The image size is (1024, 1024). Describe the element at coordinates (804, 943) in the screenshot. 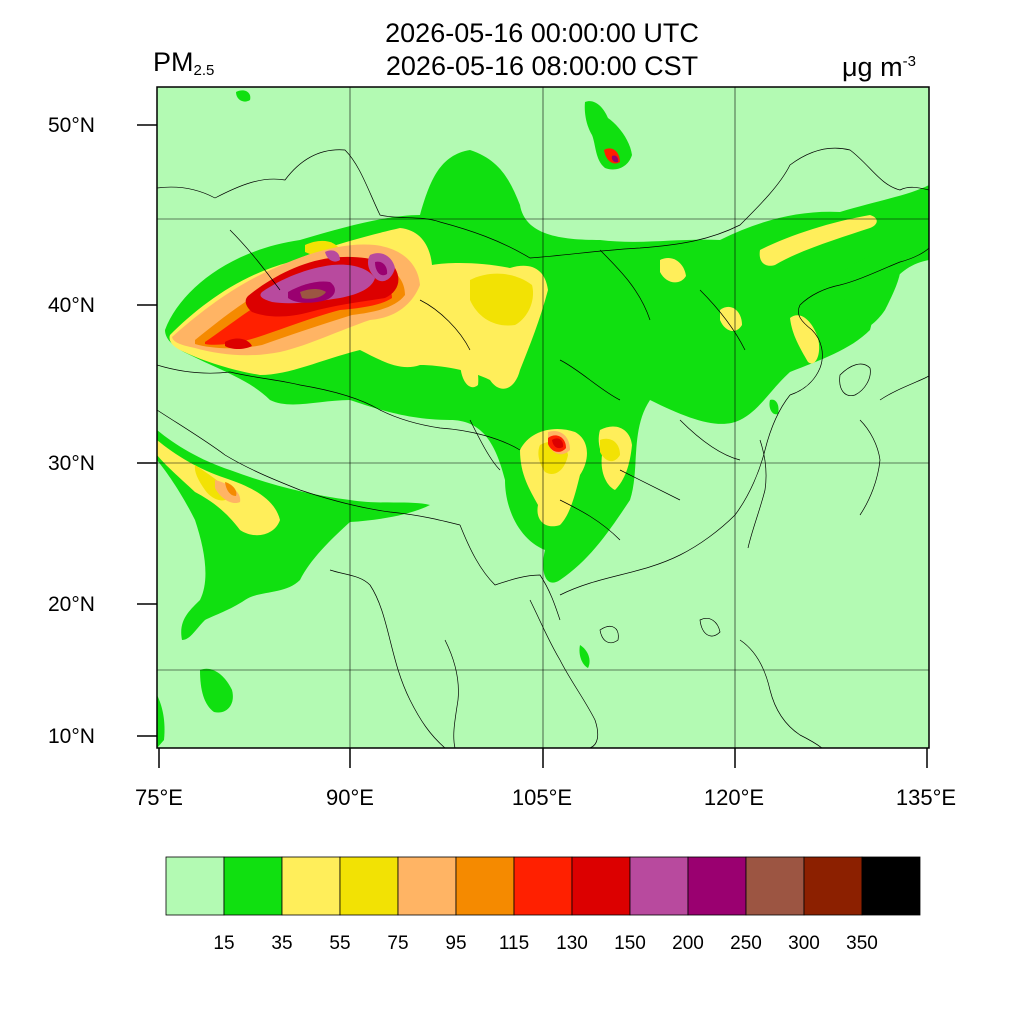

I see `colorbar-label-300: 300` at that location.